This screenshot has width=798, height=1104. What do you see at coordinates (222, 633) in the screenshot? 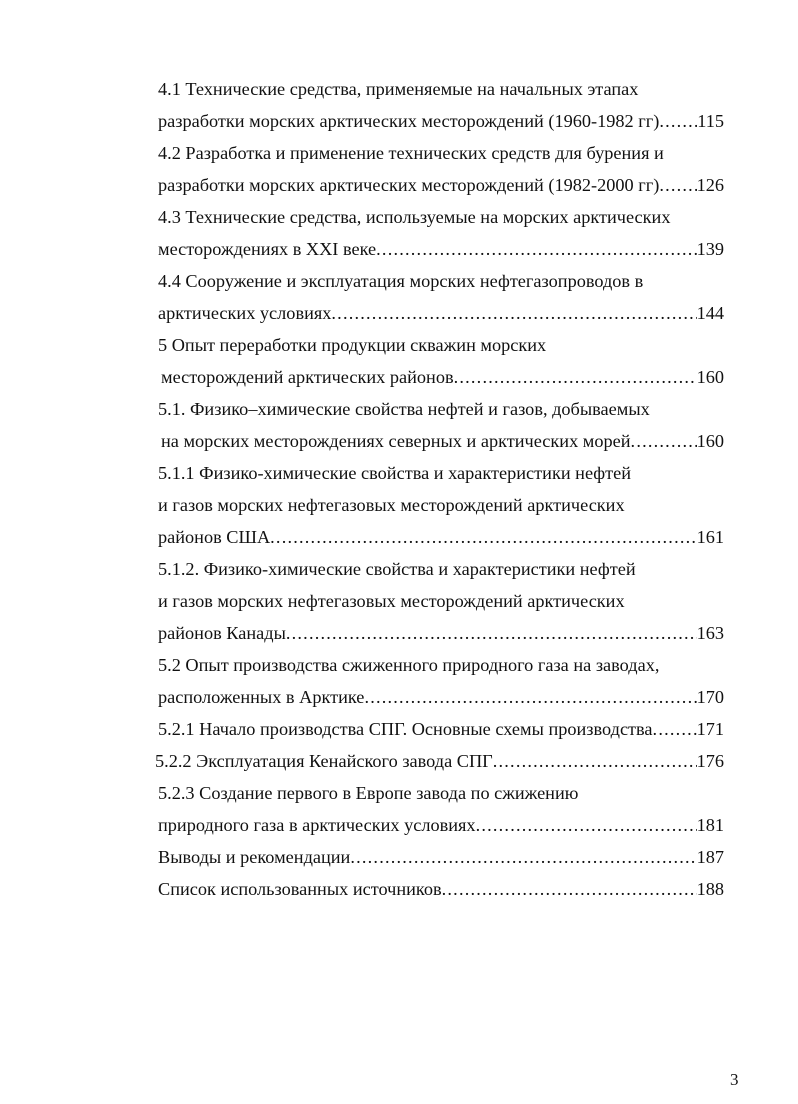
I see `toc-entry-text: районов Канады` at bounding box center [222, 633].